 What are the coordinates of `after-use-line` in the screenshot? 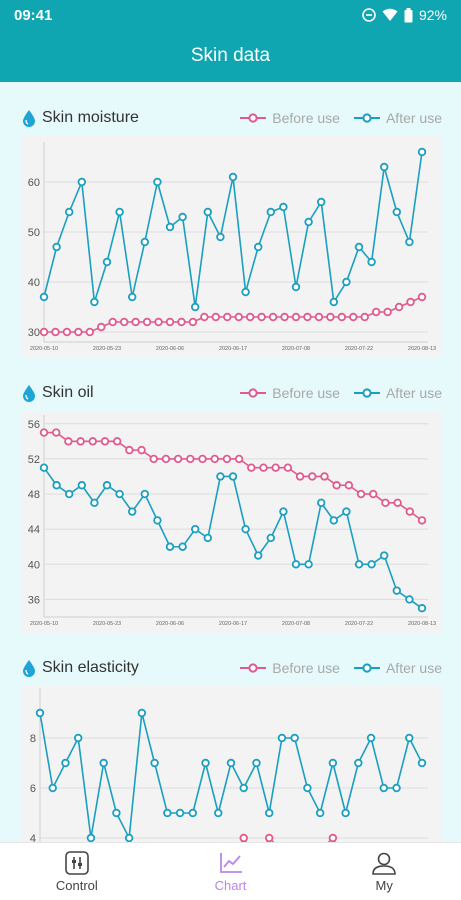 It's located at (233, 538).